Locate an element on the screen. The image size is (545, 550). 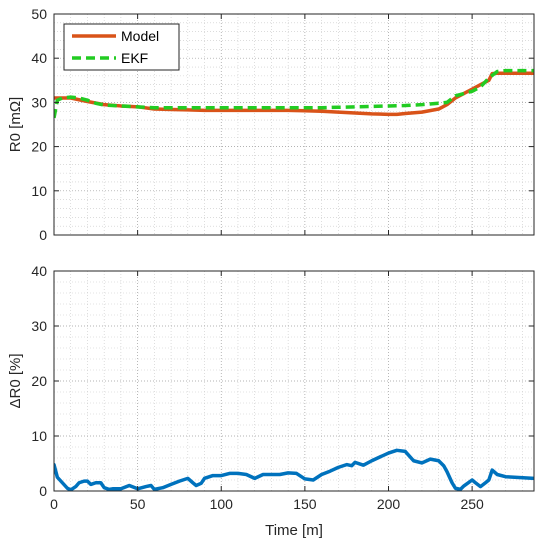
top-y-tick-label: 30 is located at coordinates (39, 102).